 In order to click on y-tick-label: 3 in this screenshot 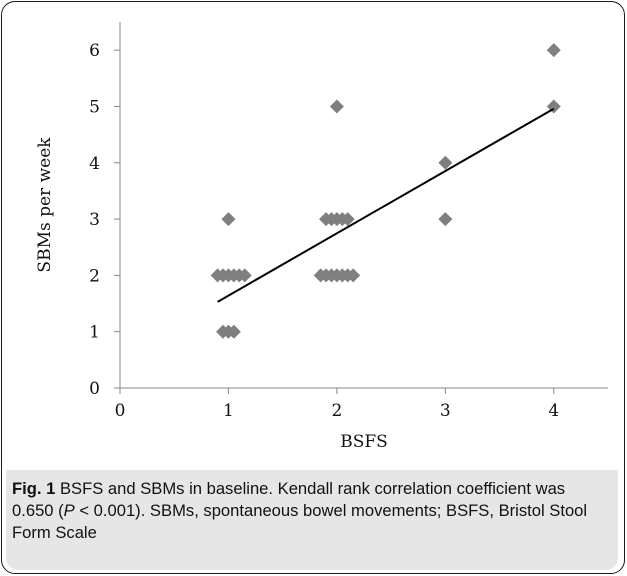, I will do `click(94, 220)`.